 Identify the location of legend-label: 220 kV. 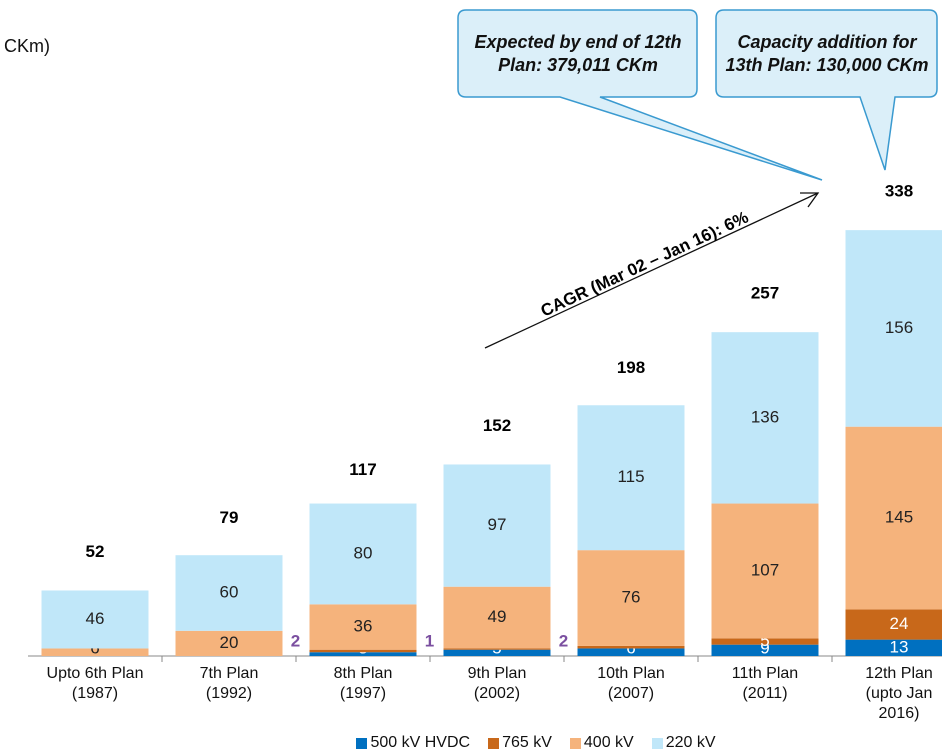
(690, 742).